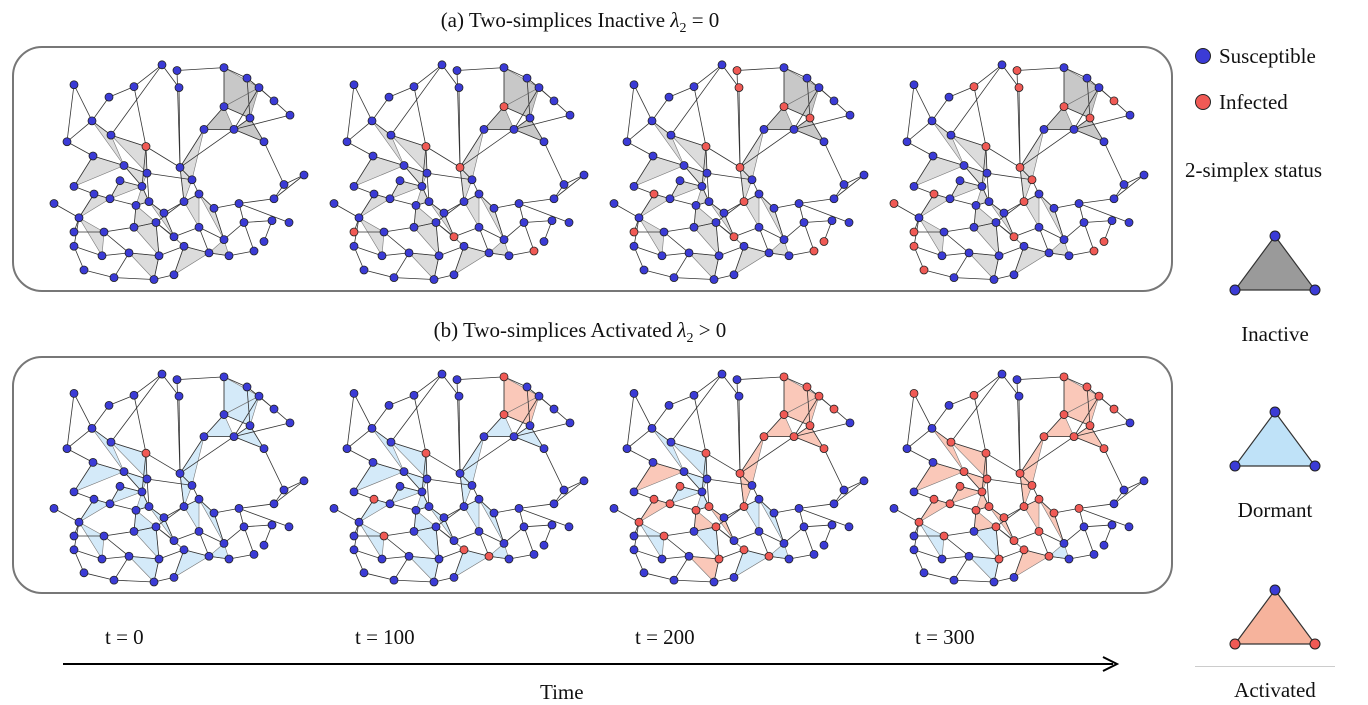 The image size is (1368, 705). Describe the element at coordinates (1275, 439) in the screenshot. I see `dormant-simplex-icon` at that location.